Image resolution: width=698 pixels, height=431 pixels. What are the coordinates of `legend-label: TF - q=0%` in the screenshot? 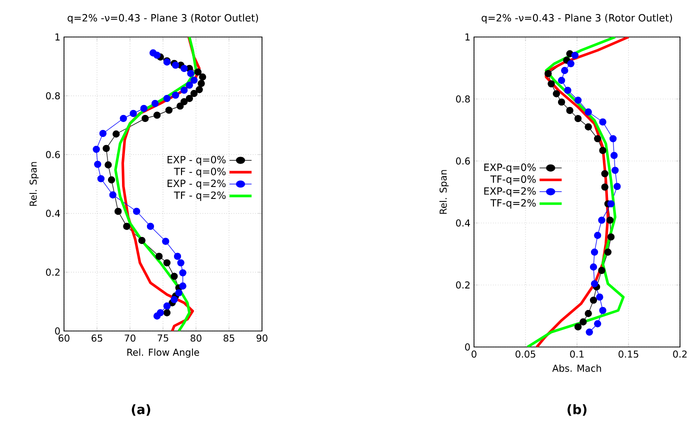 It's located at (200, 173).